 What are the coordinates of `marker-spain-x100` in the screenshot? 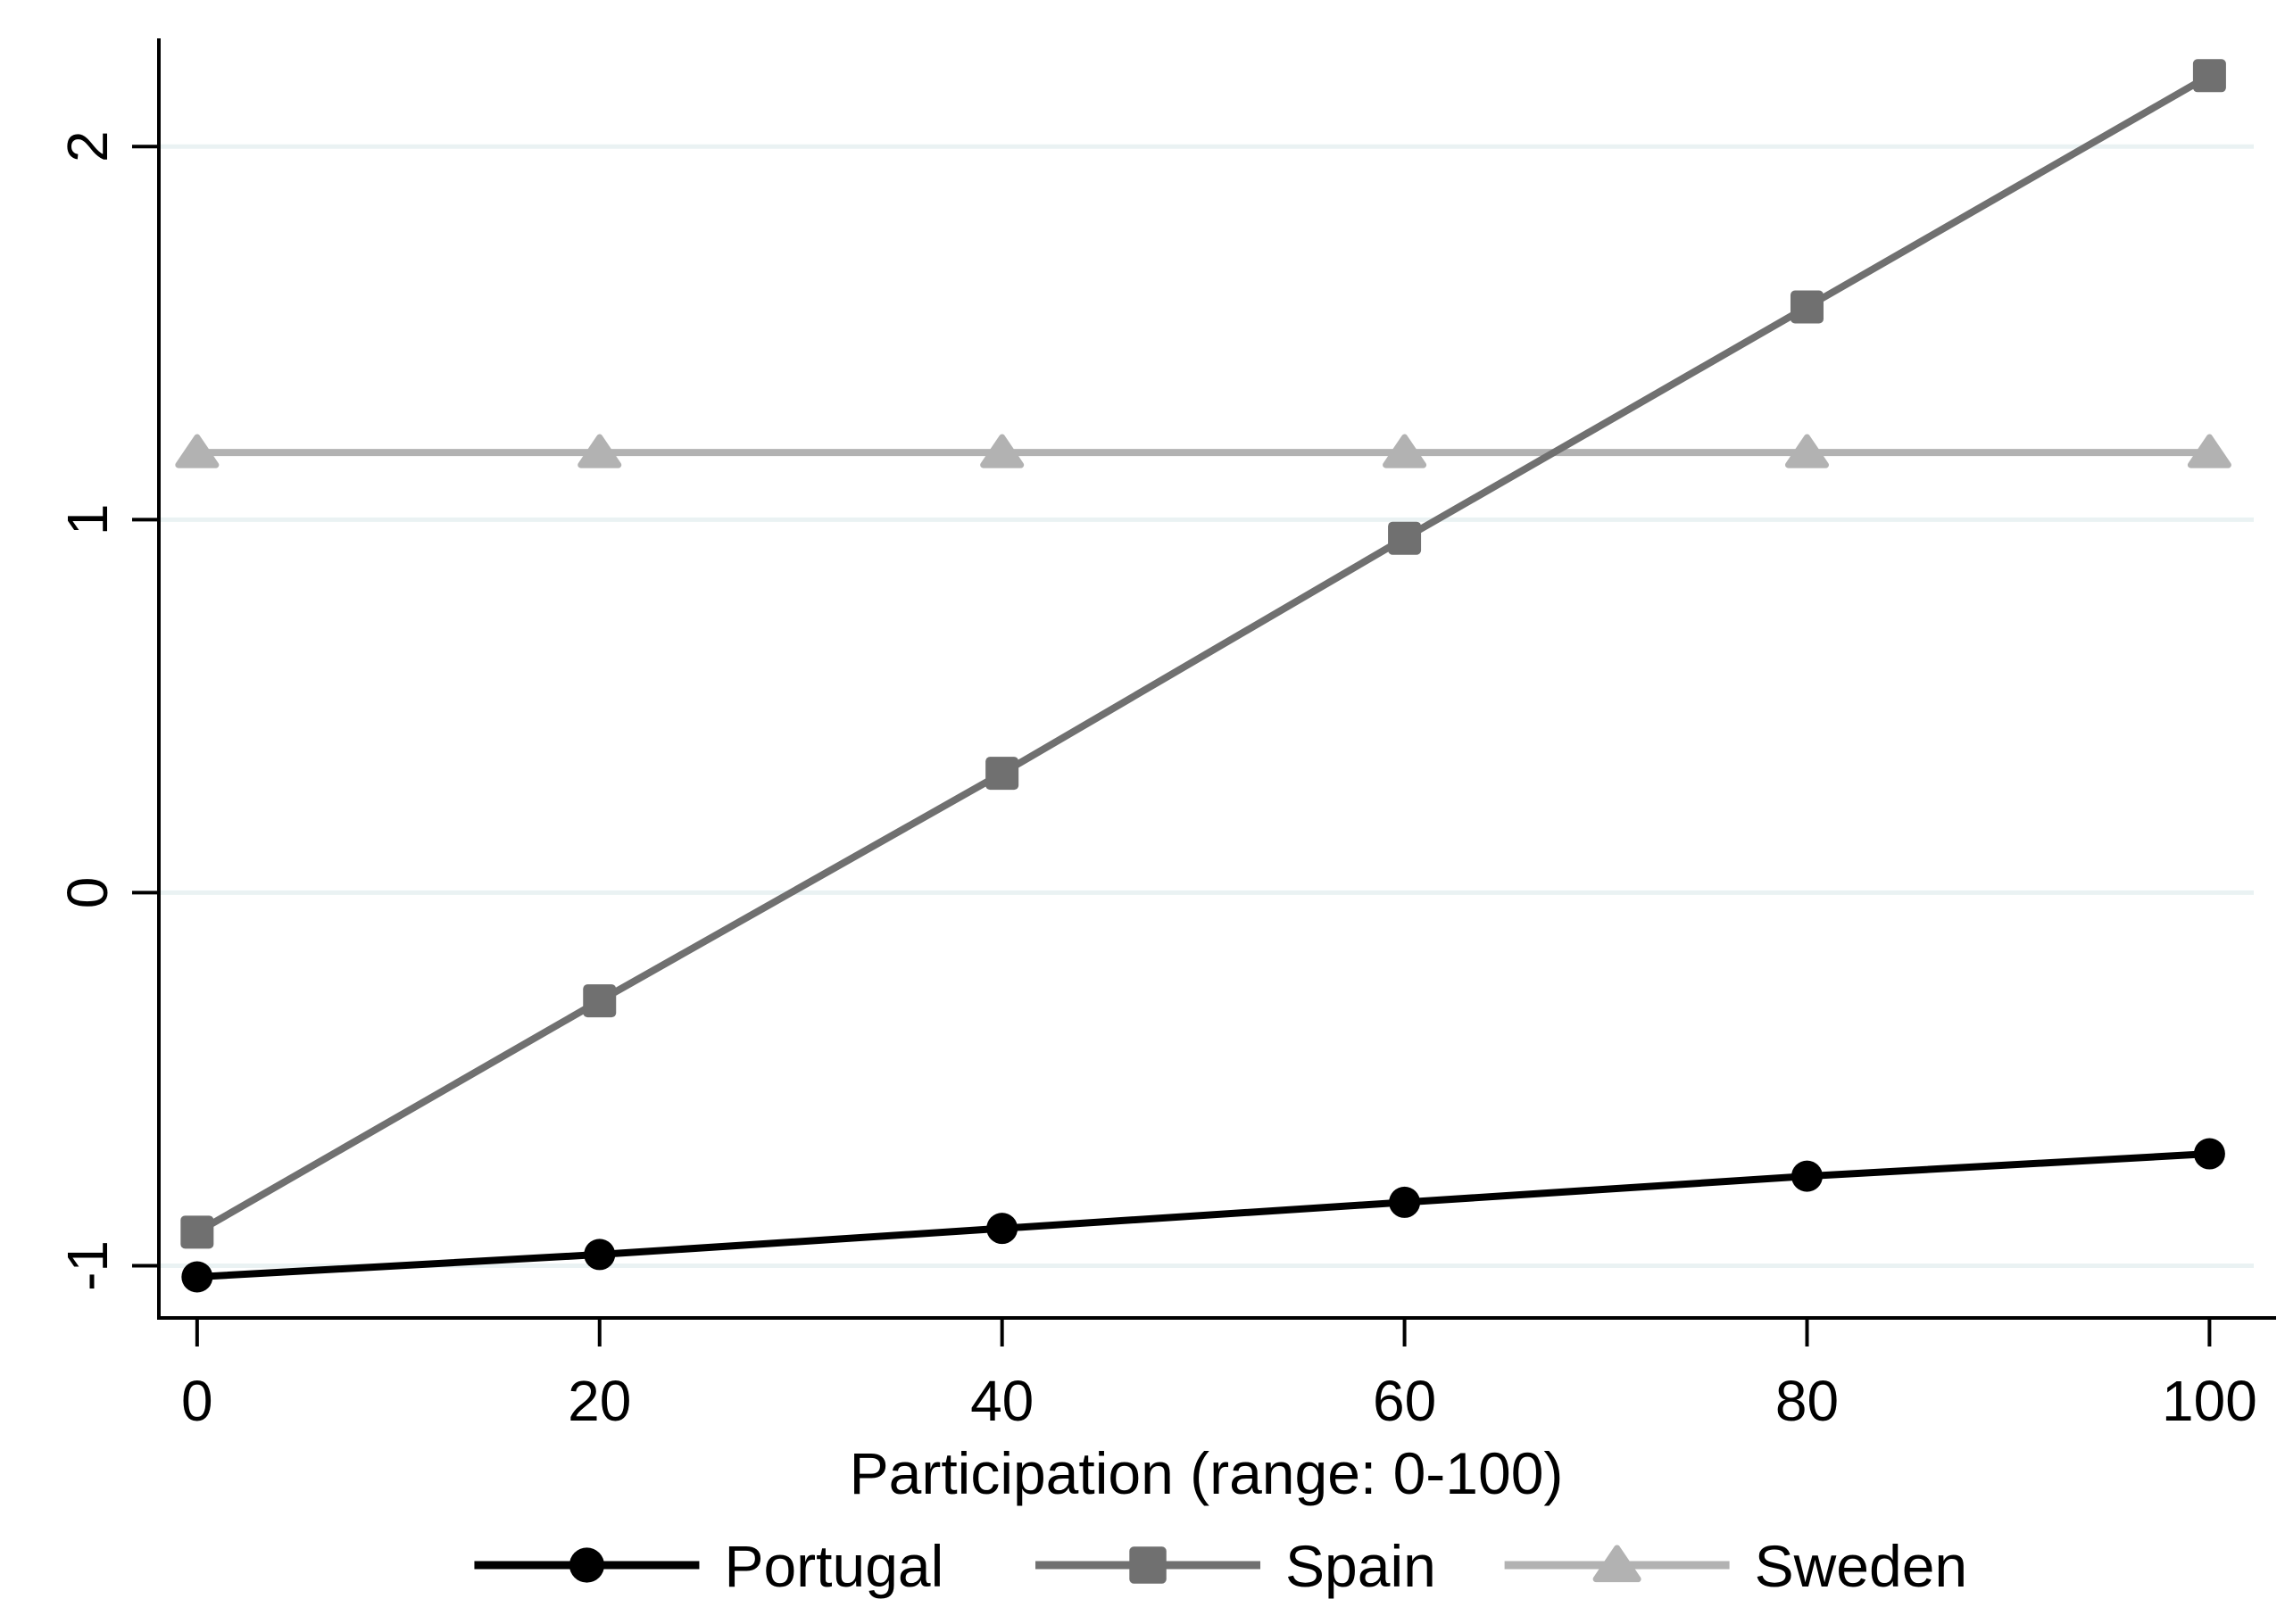 It's located at (2209, 76).